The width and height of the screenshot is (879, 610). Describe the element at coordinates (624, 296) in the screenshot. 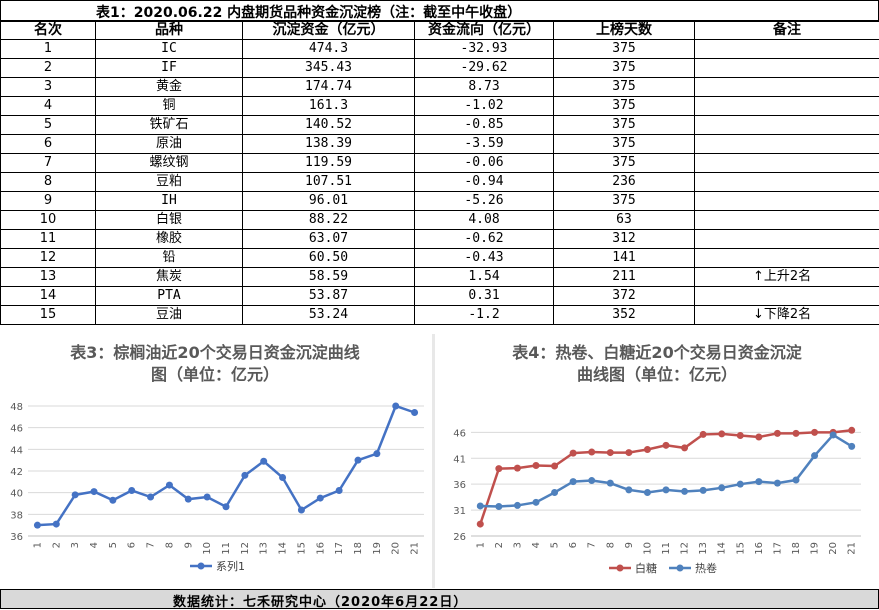

I see `cell-days: 372` at that location.